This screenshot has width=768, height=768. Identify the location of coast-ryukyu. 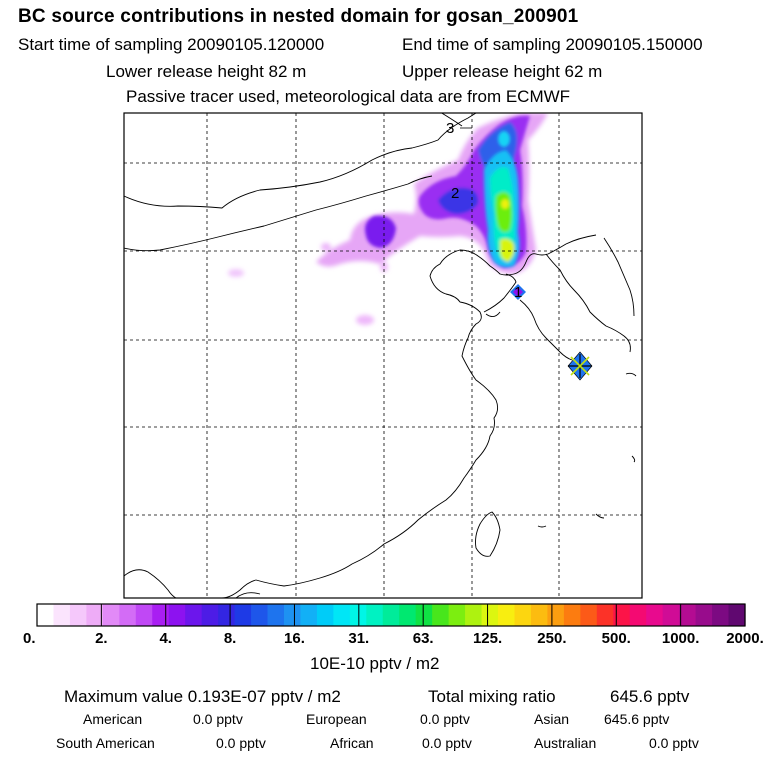
(571, 520).